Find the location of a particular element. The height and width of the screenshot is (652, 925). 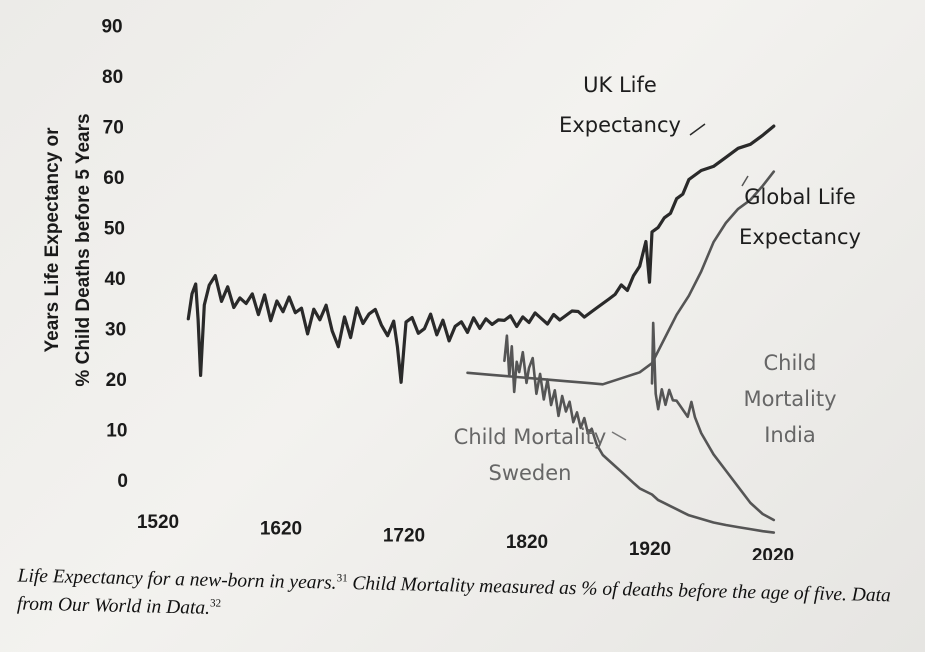

y-tick-label: 0 is located at coordinates (122, 481).